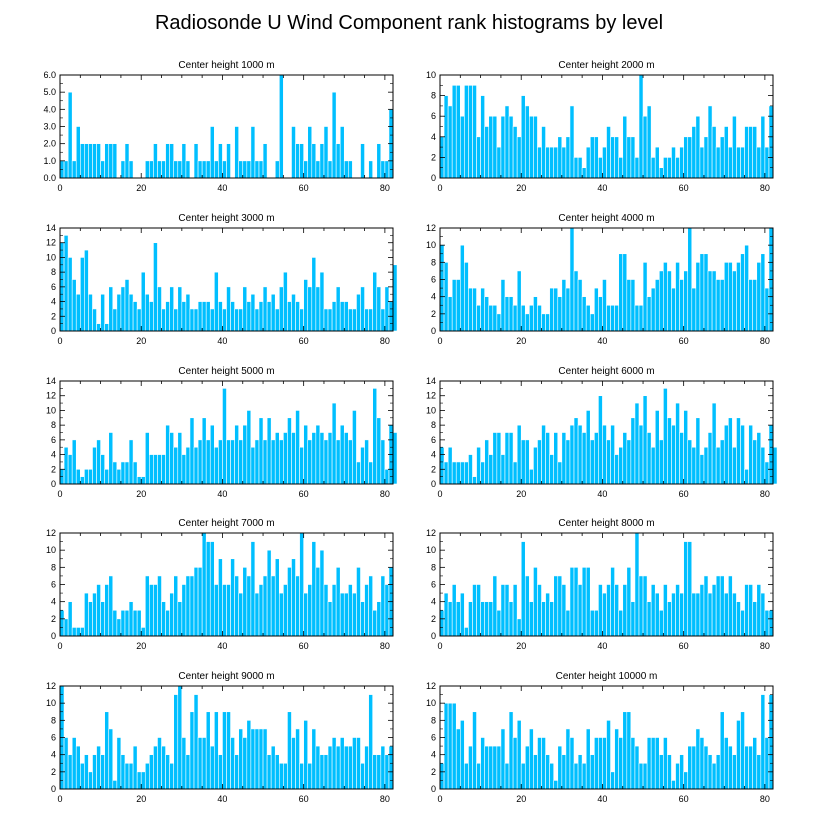 The height and width of the screenshot is (824, 818). I want to click on y-tick-label: 2, so click(433, 772).